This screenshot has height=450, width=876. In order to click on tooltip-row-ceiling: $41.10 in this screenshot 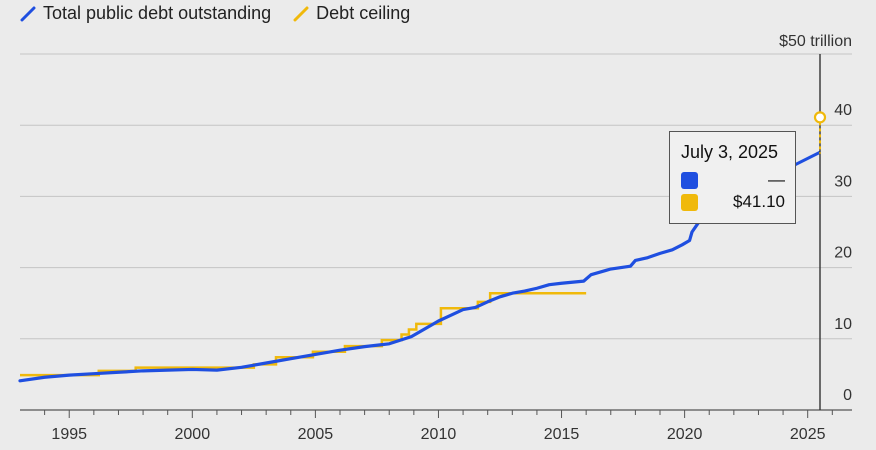, I will do `click(733, 202)`.